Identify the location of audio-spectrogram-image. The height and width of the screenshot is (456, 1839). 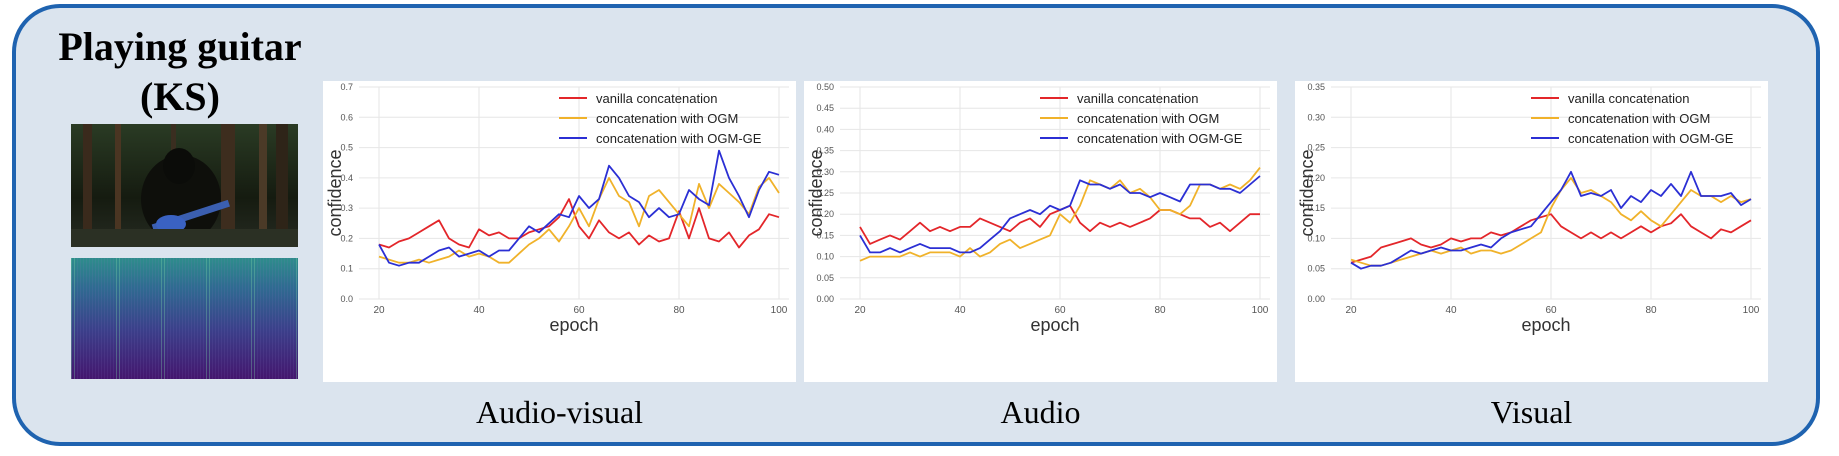
(184, 318).